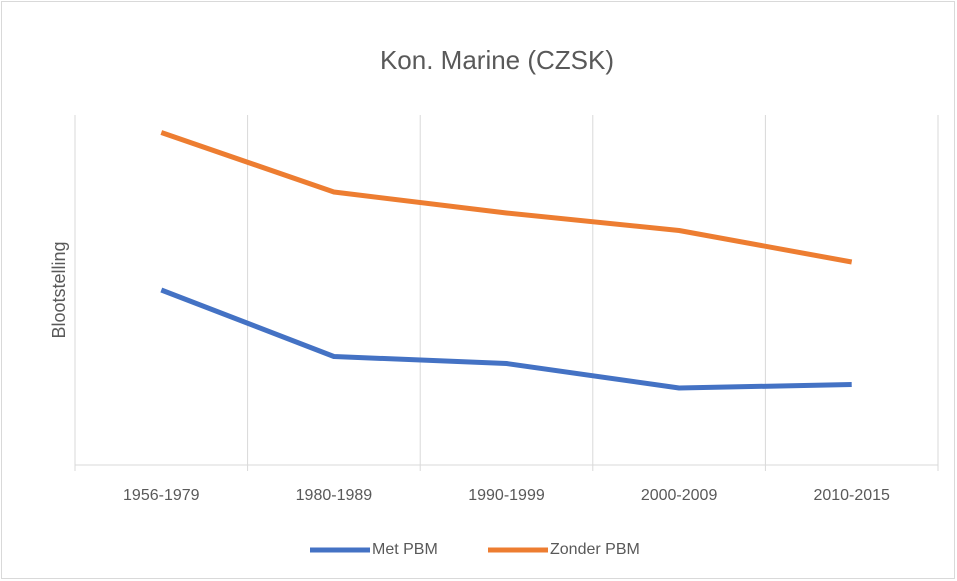 The width and height of the screenshot is (957, 581). I want to click on legend-label: Zonder PBM, so click(595, 549).